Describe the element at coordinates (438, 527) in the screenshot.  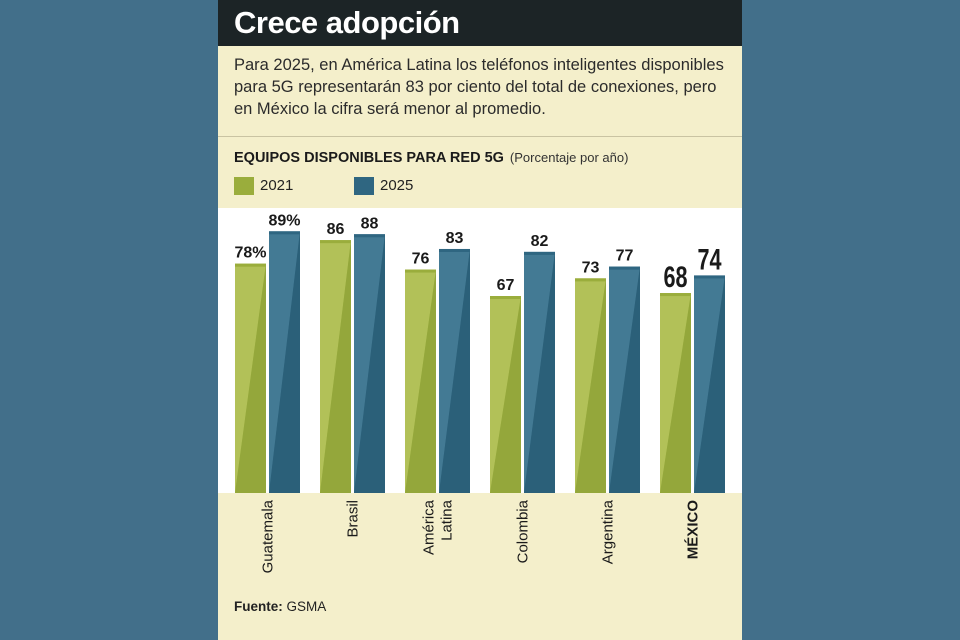
I see `category-label-2: AméricaLatina` at that location.